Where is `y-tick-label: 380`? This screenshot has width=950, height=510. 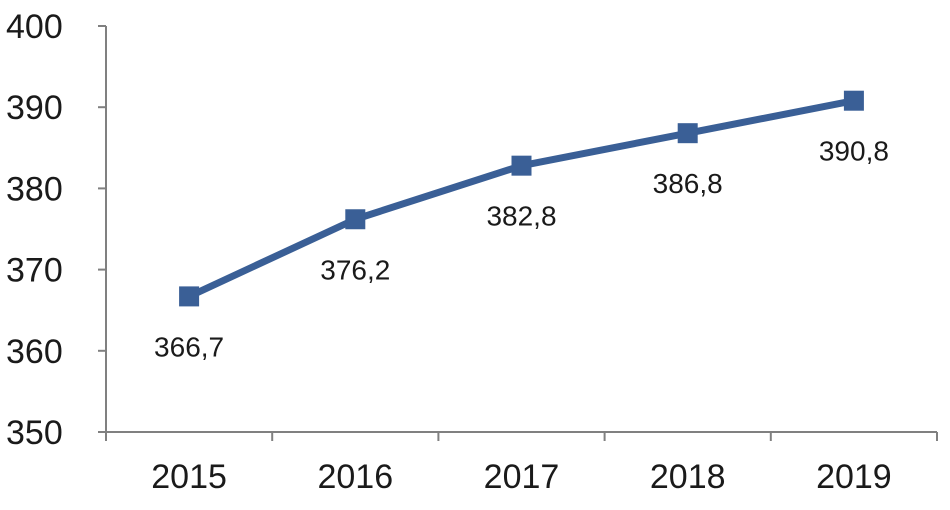 y-tick-label: 380 is located at coordinates (34, 189).